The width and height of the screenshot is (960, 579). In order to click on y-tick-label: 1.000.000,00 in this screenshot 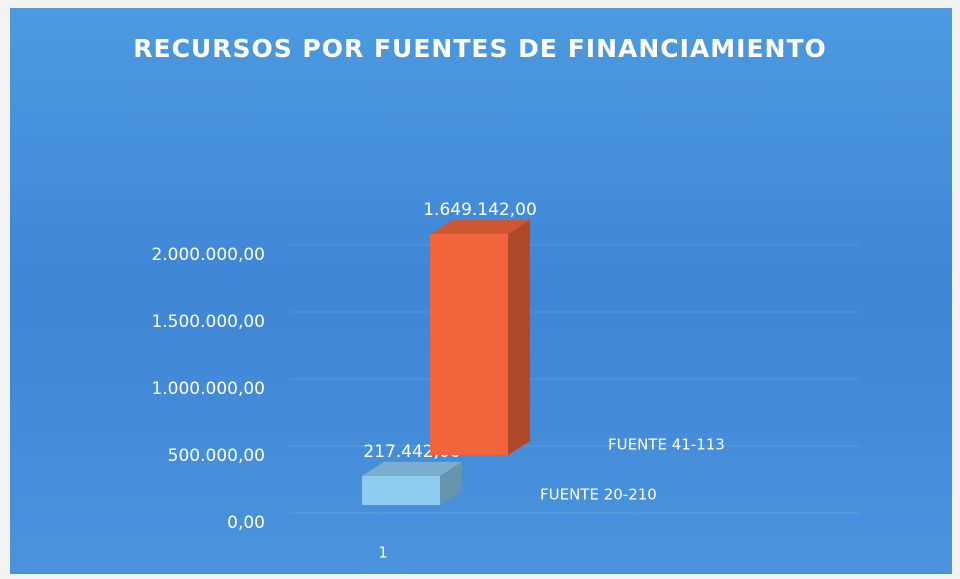, I will do `click(208, 389)`.